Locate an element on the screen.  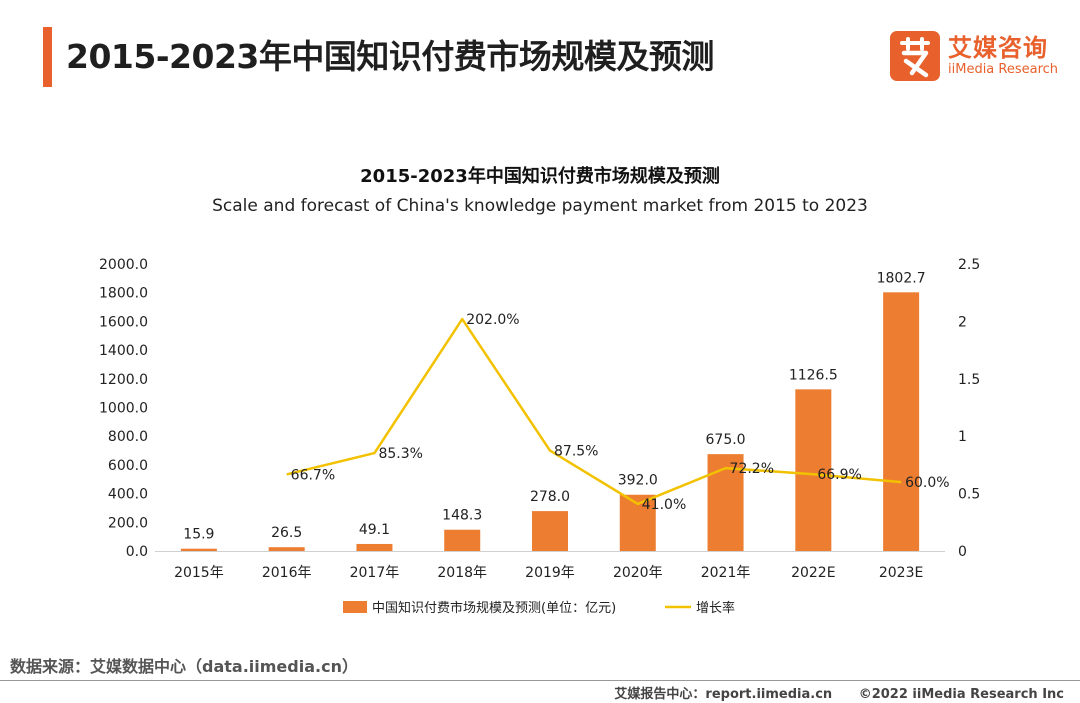
y-right-tick-label: 2.5 is located at coordinates (969, 265).